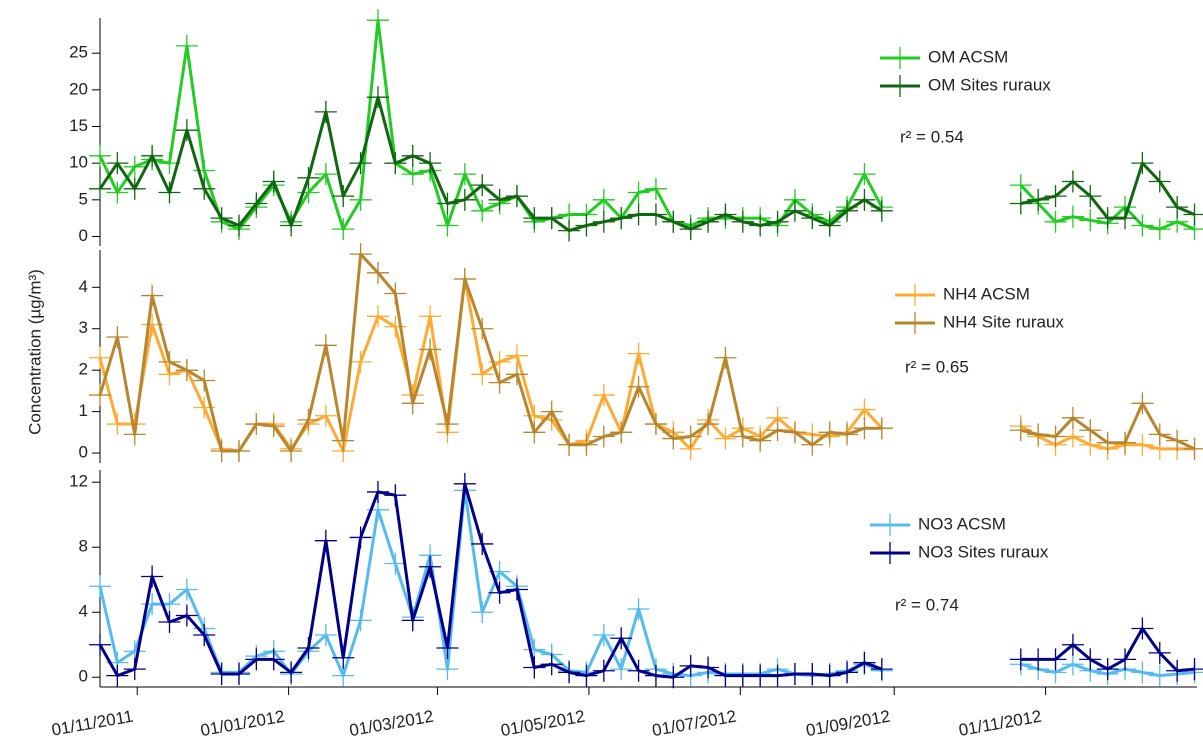 The height and width of the screenshot is (744, 1203). I want to click on x-tick-label: 01/03/2012, so click(391, 723).